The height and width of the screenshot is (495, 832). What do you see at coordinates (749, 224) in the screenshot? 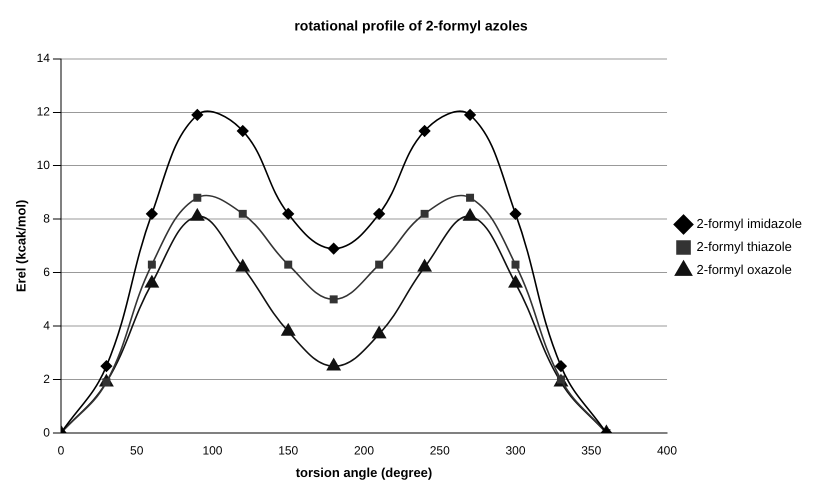
I see `legend-label: 2-formyl imidazole` at bounding box center [749, 224].